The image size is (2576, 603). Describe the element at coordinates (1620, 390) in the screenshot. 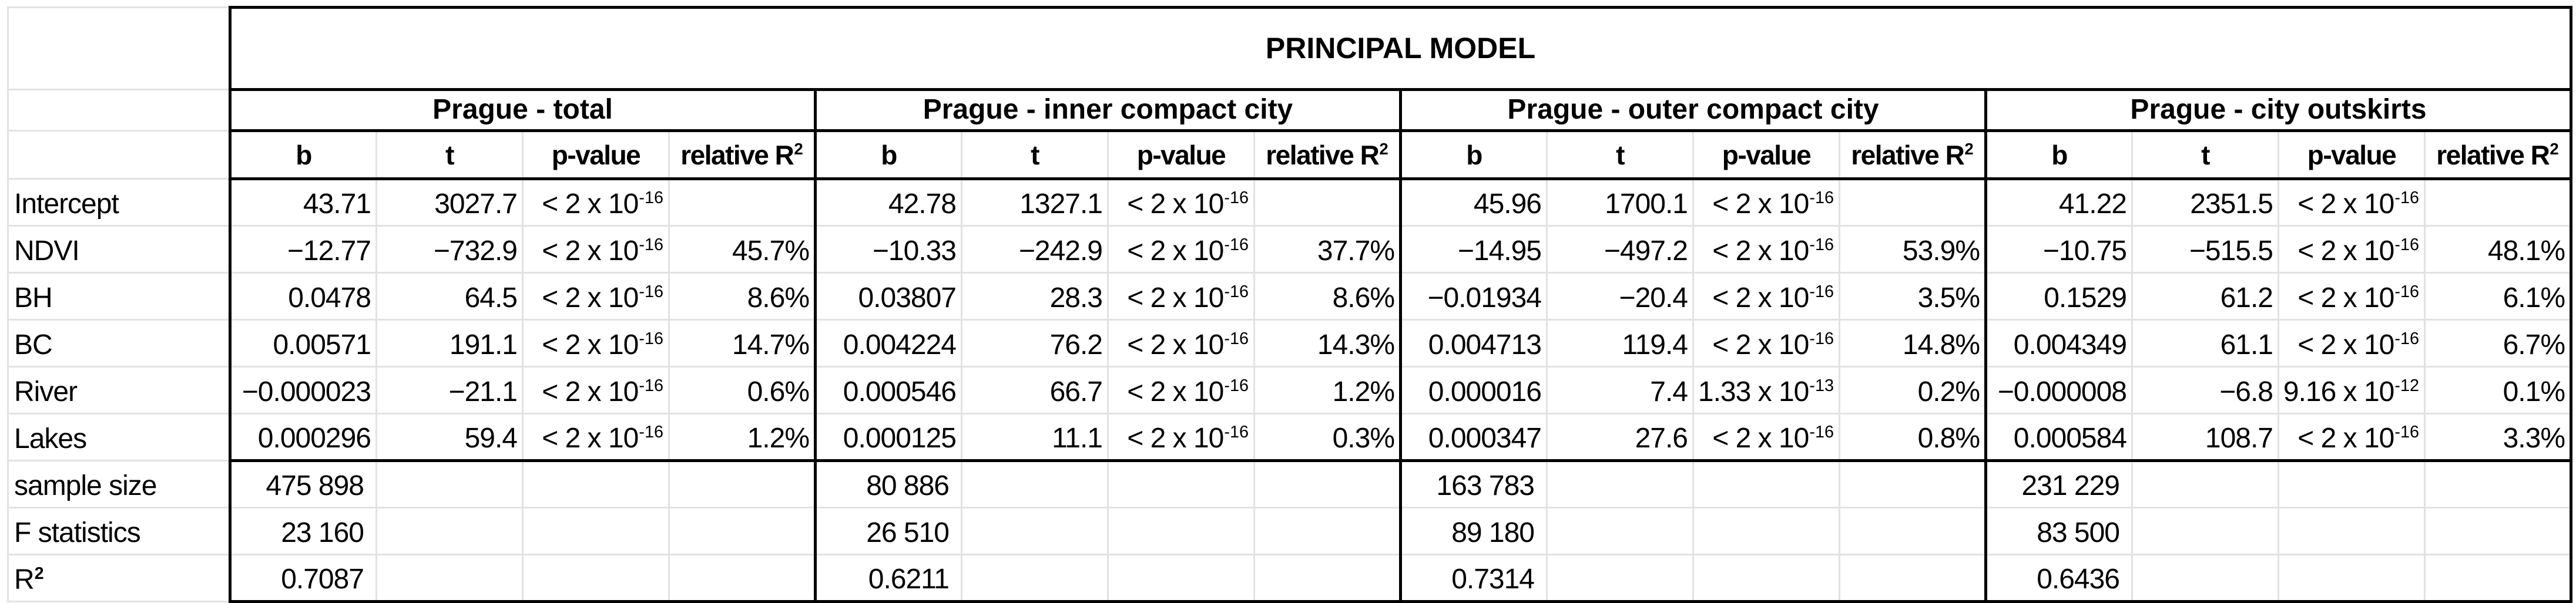

I see `cell-t: 7.4` at that location.